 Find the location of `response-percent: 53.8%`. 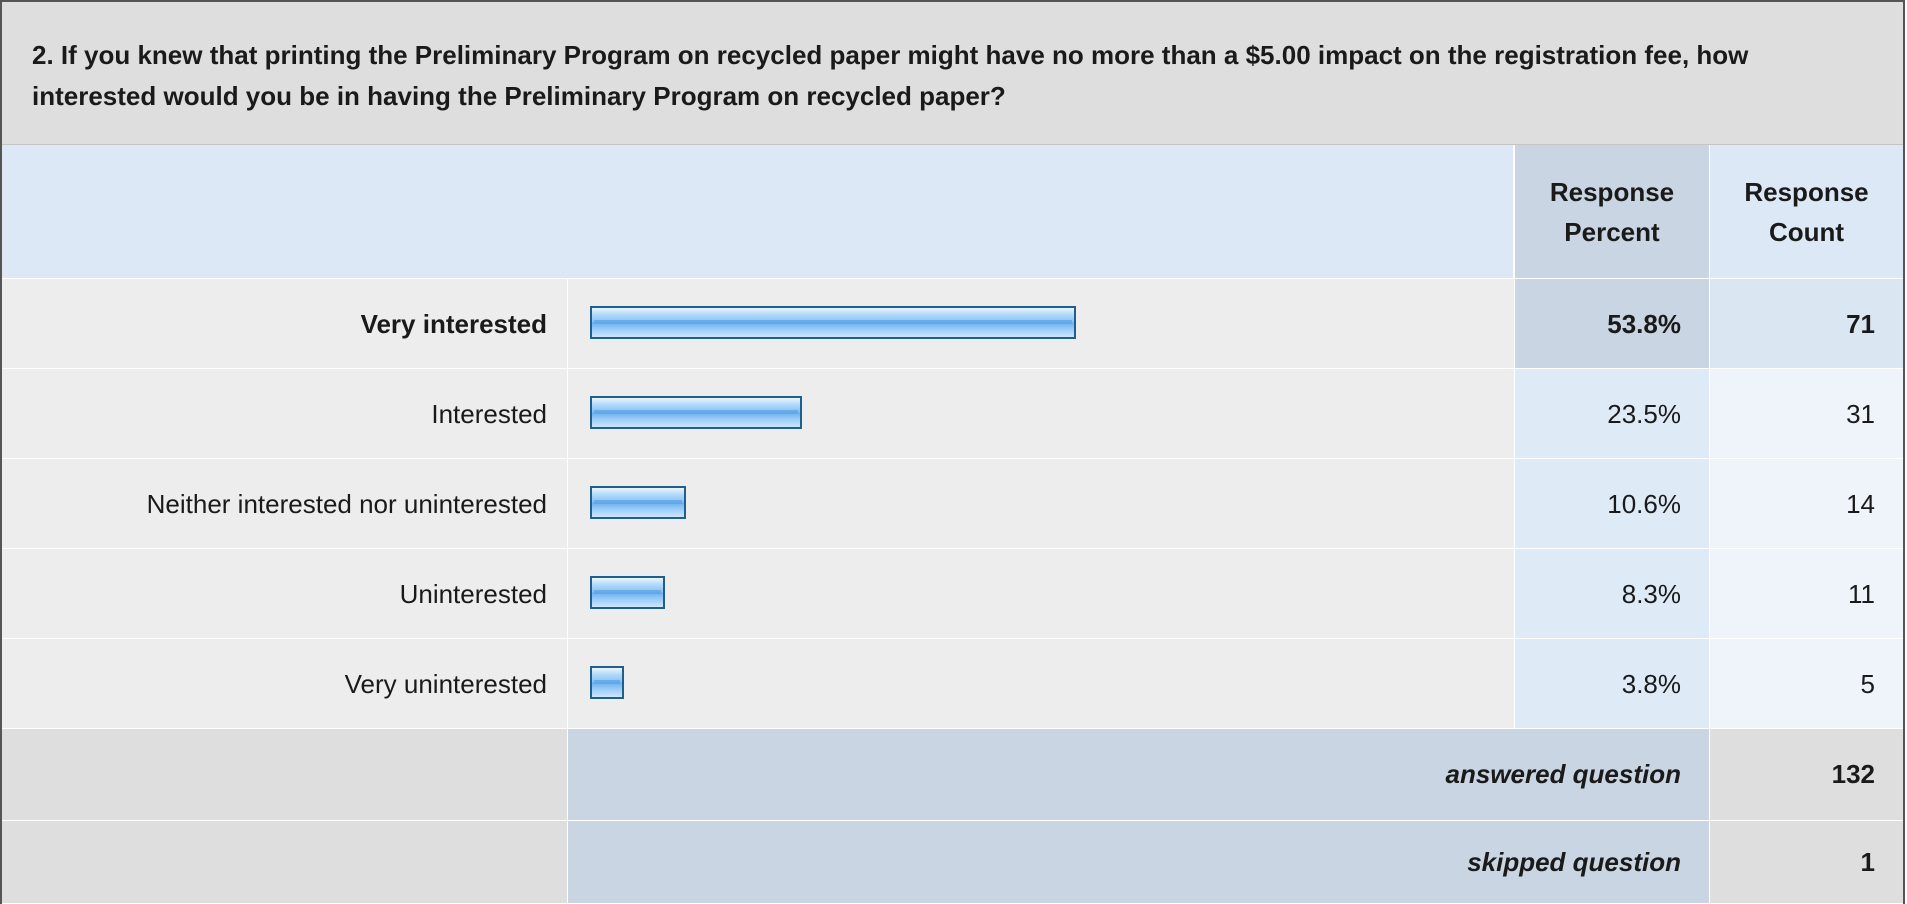

response-percent: 53.8% is located at coordinates (1644, 324).